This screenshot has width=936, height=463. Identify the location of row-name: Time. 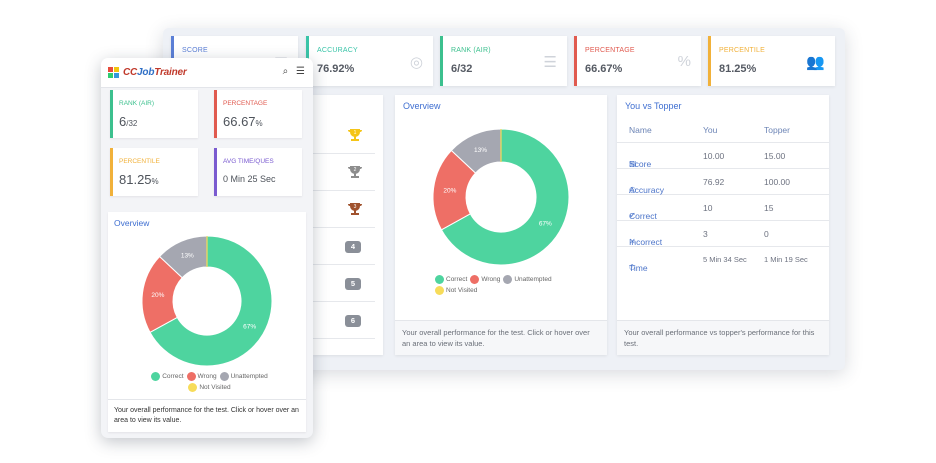
(638, 268).